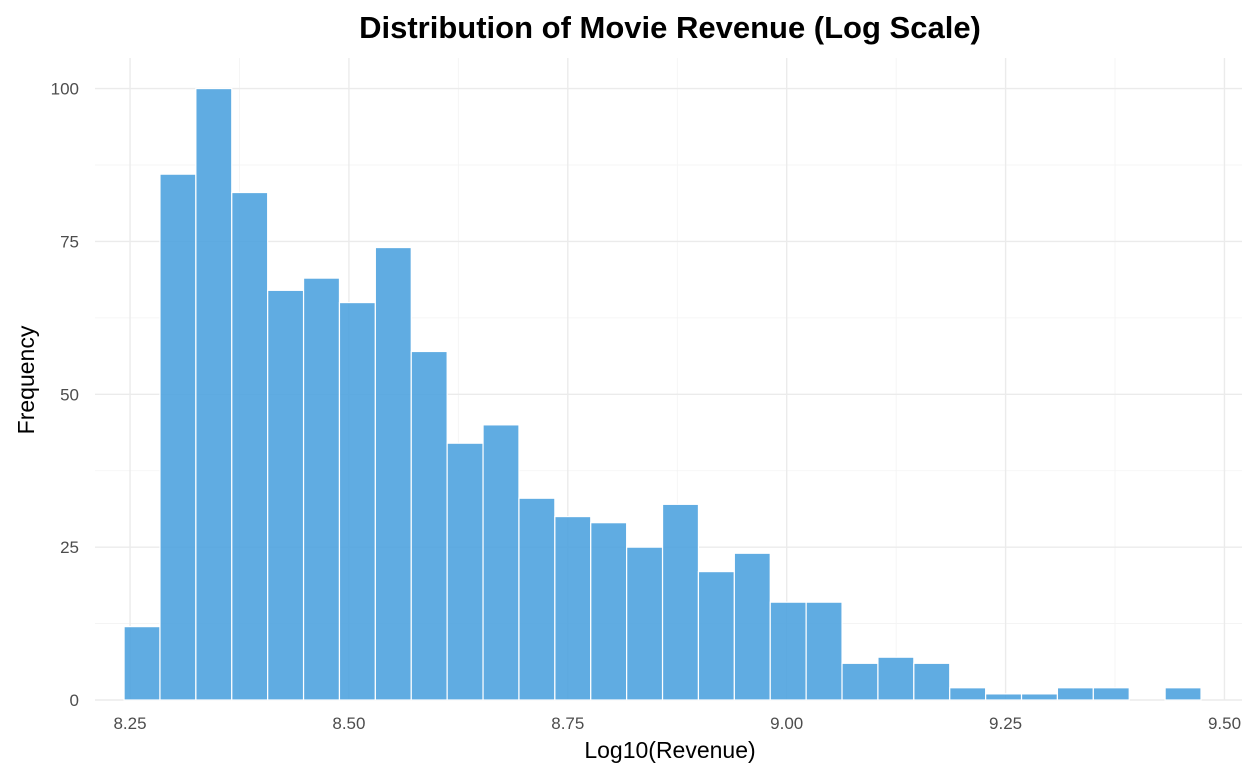  What do you see at coordinates (69, 547) in the screenshot?
I see `y-tick-label: 25` at bounding box center [69, 547].